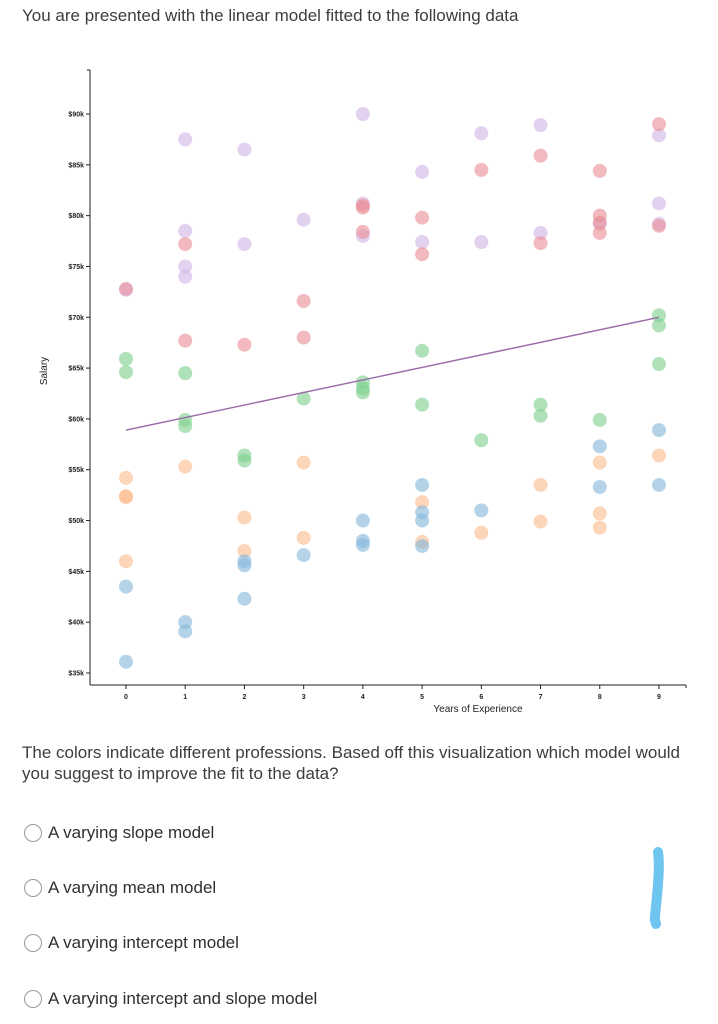 Image resolution: width=718 pixels, height=1024 pixels. I want to click on y-tick-label: $65k, so click(76, 369).